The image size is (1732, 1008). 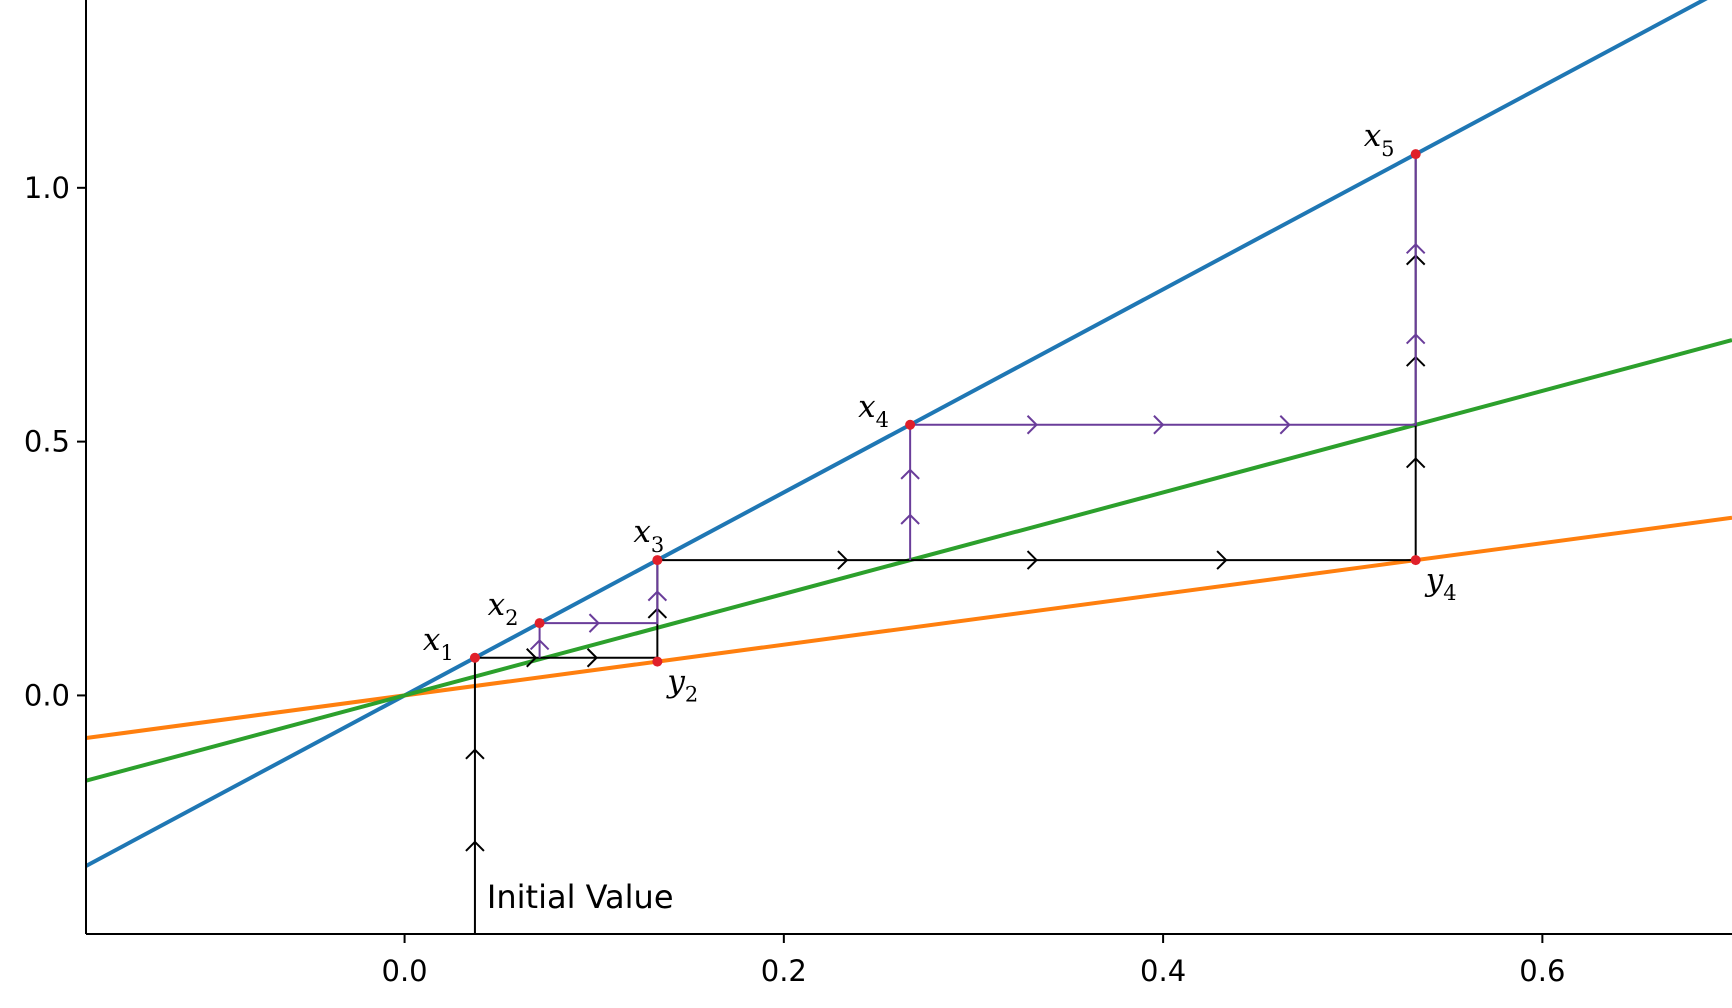 What do you see at coordinates (539, 623) in the screenshot?
I see `point-x2` at bounding box center [539, 623].